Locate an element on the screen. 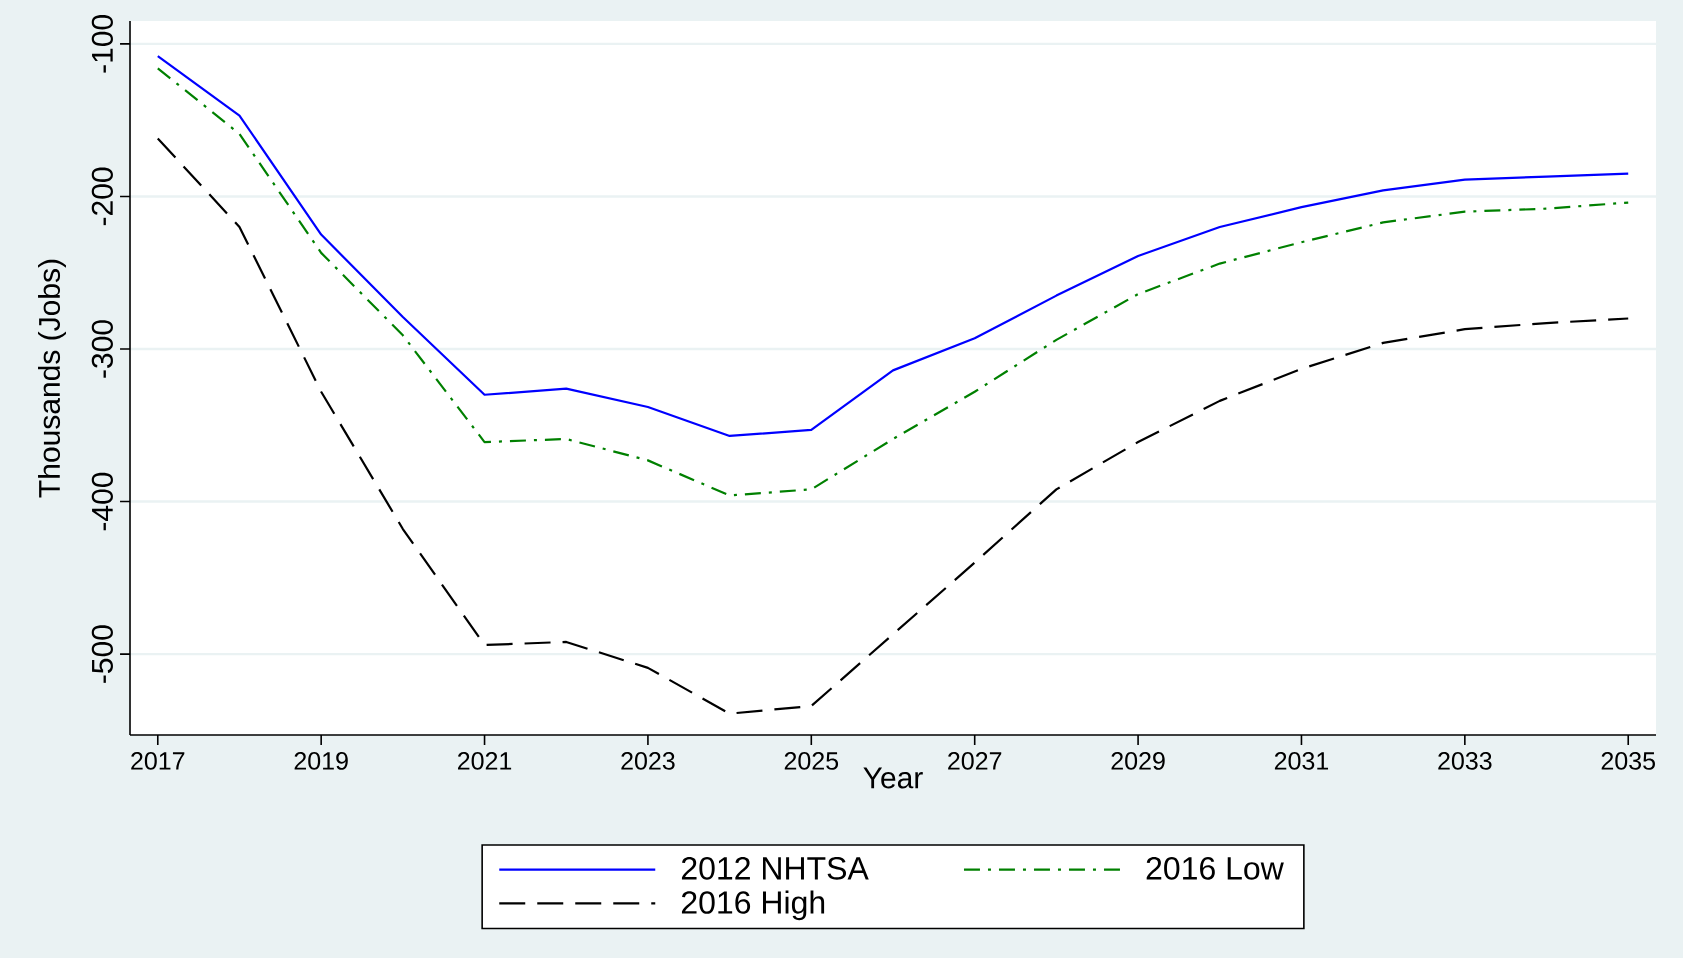  y-tick-label: -500 is located at coordinates (102, 654).